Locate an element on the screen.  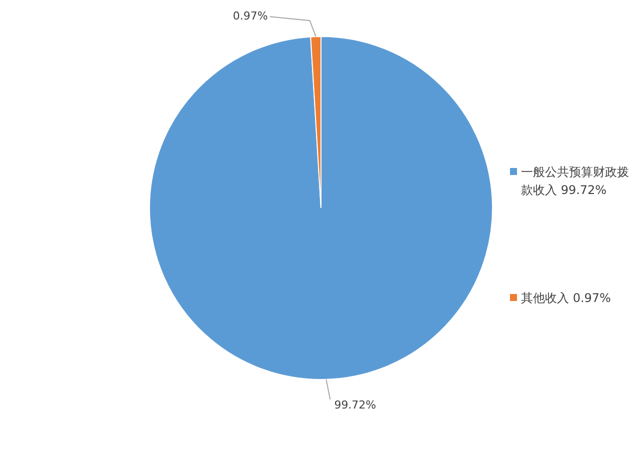
legend-label: 一般公共预算财政拨款收入 99.72% is located at coordinates (575, 181).